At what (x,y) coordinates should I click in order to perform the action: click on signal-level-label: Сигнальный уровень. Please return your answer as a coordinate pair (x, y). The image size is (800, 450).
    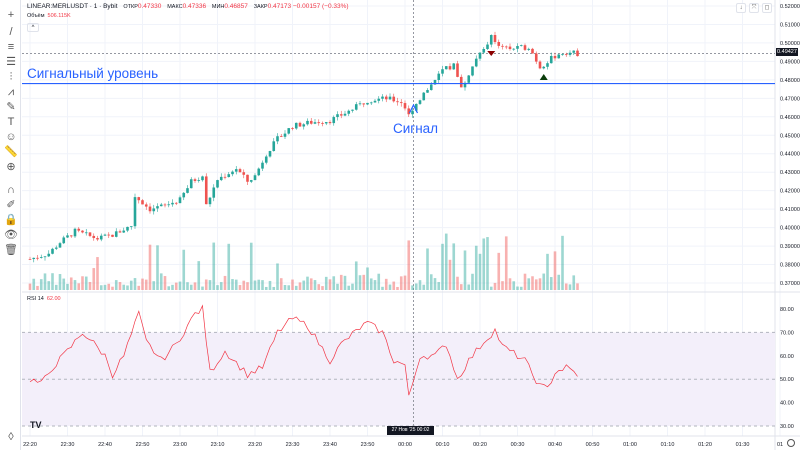
    Looking at the image, I should click on (93, 73).